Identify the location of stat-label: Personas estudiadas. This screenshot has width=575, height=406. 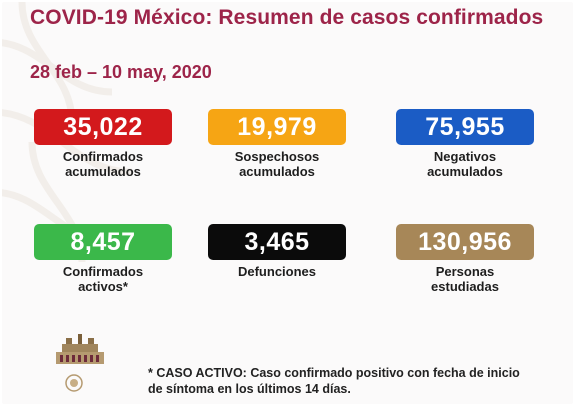
(465, 279).